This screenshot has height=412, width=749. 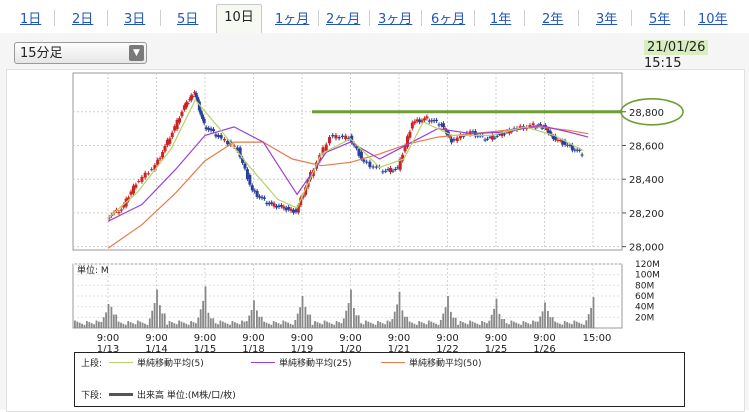 I want to click on x-tick-date: 1/21, so click(x=399, y=349).